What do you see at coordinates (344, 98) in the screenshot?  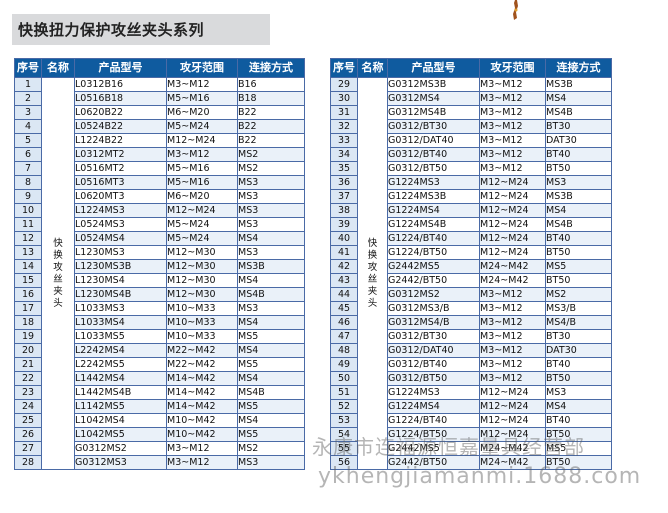 I see `row-index: 30` at bounding box center [344, 98].